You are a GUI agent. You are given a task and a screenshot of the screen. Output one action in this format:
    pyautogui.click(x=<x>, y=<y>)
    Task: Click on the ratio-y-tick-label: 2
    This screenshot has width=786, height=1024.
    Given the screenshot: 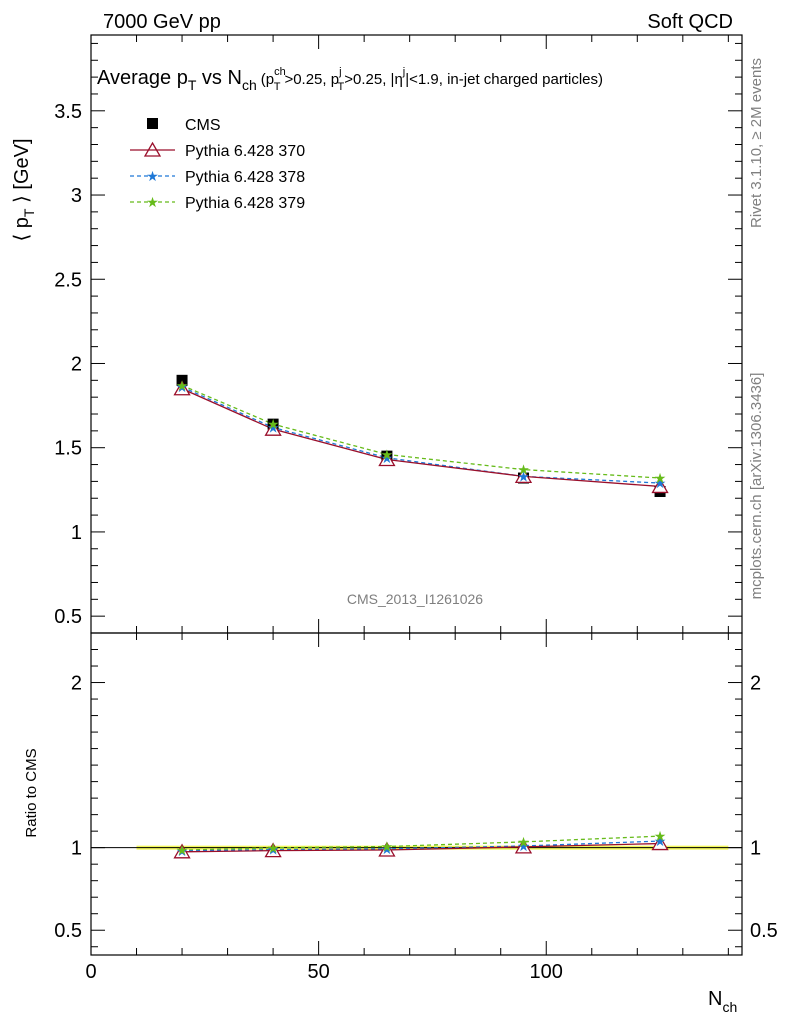 What is the action you would take?
    pyautogui.click(x=76, y=684)
    